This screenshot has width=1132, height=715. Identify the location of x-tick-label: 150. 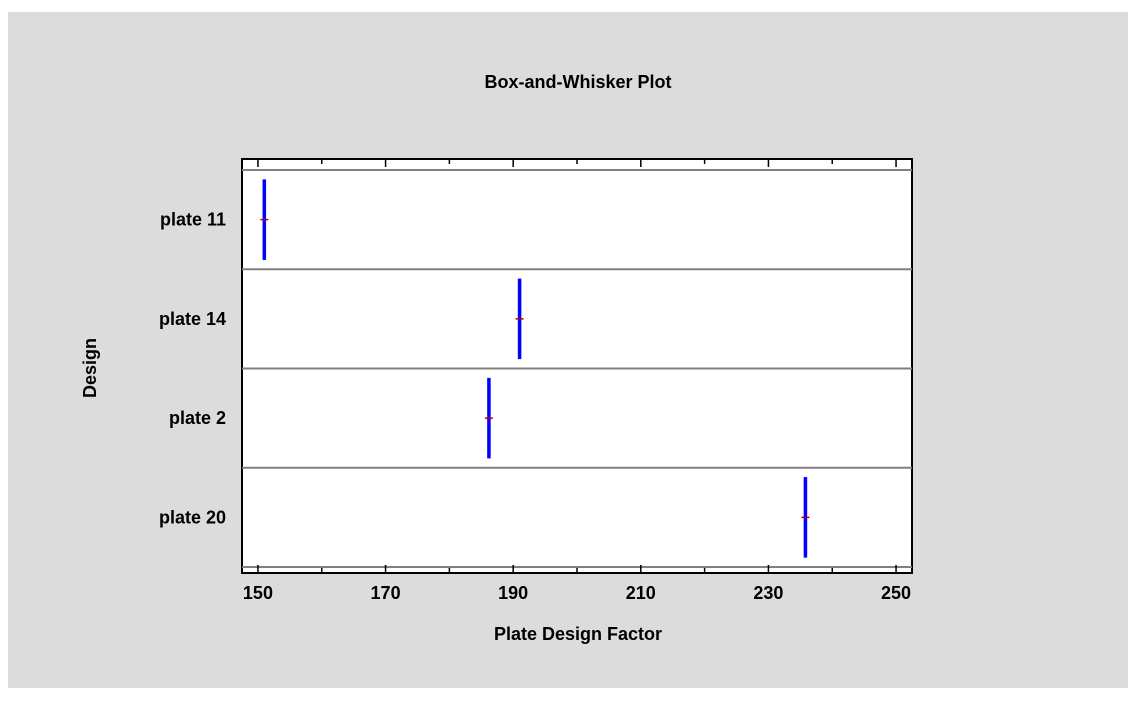
(258, 593).